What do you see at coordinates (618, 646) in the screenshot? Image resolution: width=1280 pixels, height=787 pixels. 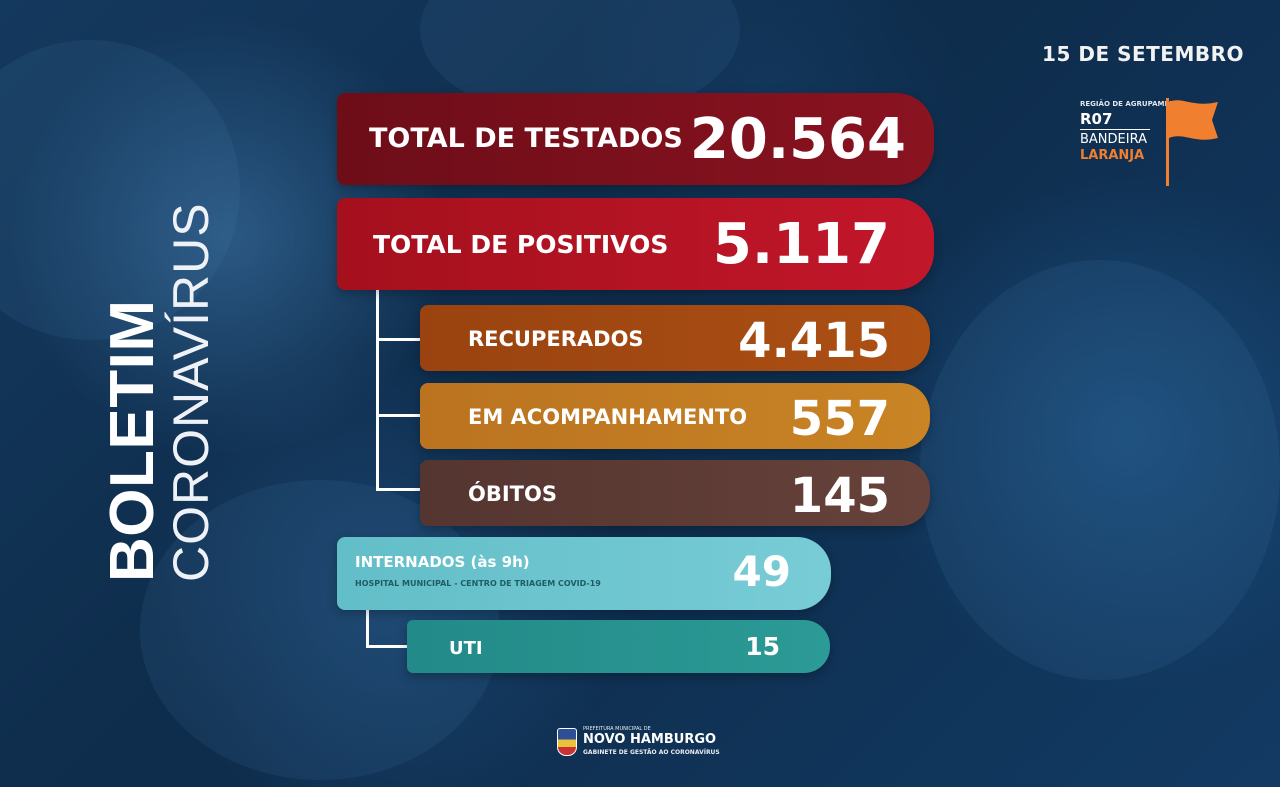 I see `uti-bar: UTI 15` at bounding box center [618, 646].